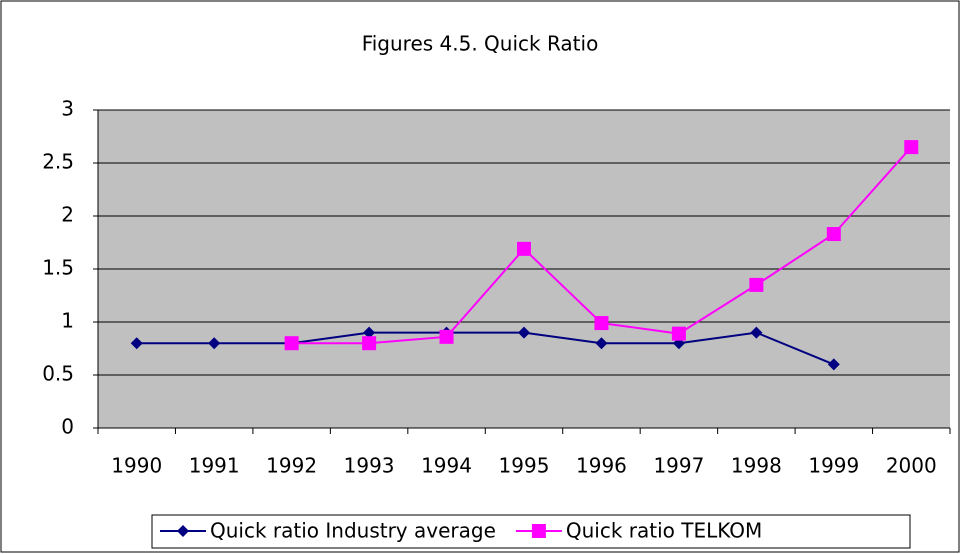 This screenshot has width=961, height=554. I want to click on x-tick-label: 1995, so click(524, 466).